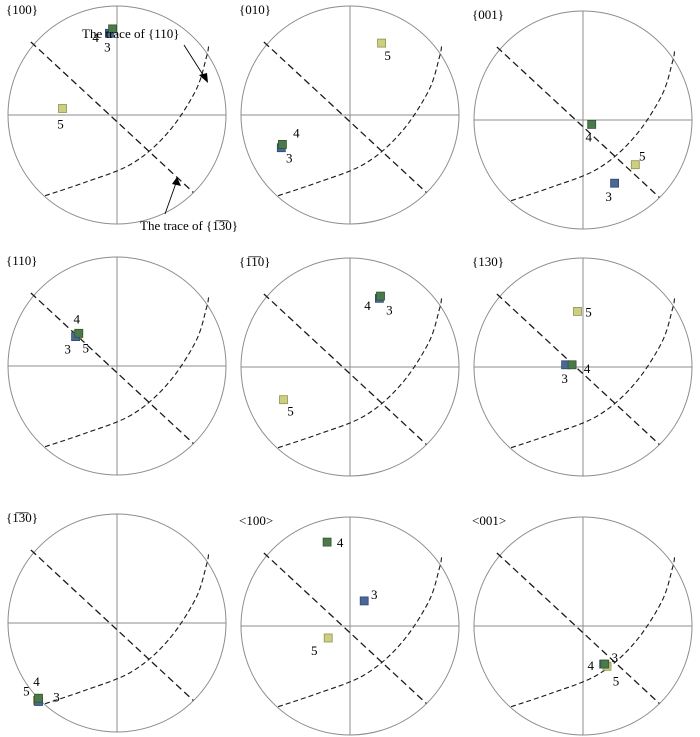  I want to click on panel-title: {130}, so click(488, 261).